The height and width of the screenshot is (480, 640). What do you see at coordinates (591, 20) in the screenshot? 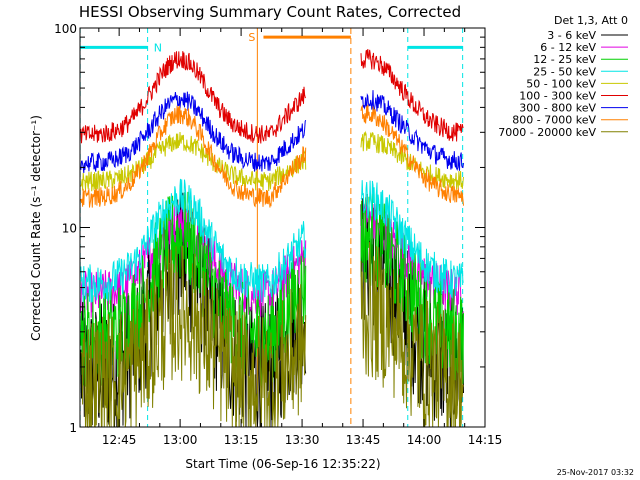
I see `legend-title: Det 1,3, Att 0` at bounding box center [591, 20].